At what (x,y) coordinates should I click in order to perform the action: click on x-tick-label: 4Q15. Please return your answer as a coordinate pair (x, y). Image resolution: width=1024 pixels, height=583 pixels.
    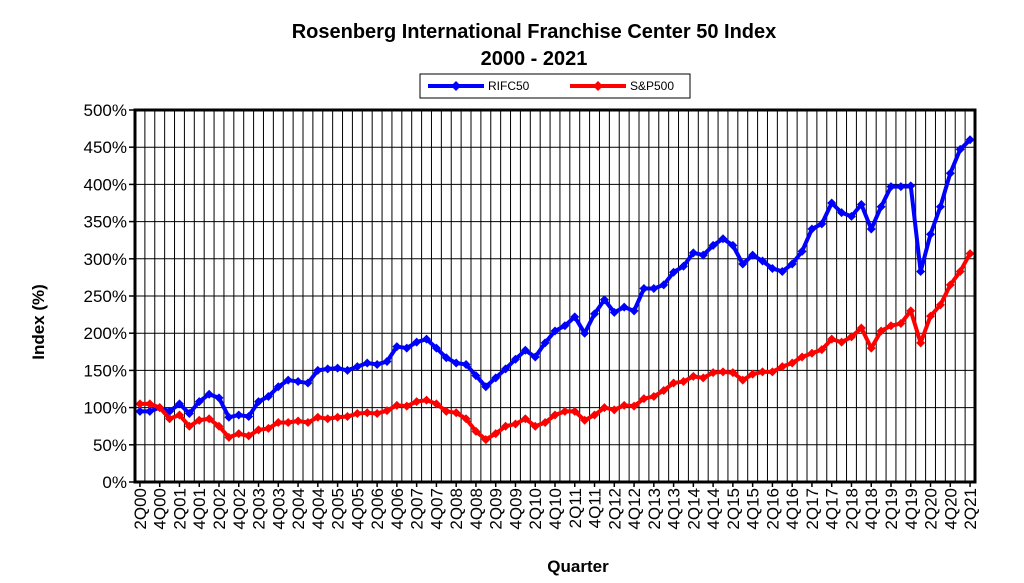
    Looking at the image, I should click on (753, 509).